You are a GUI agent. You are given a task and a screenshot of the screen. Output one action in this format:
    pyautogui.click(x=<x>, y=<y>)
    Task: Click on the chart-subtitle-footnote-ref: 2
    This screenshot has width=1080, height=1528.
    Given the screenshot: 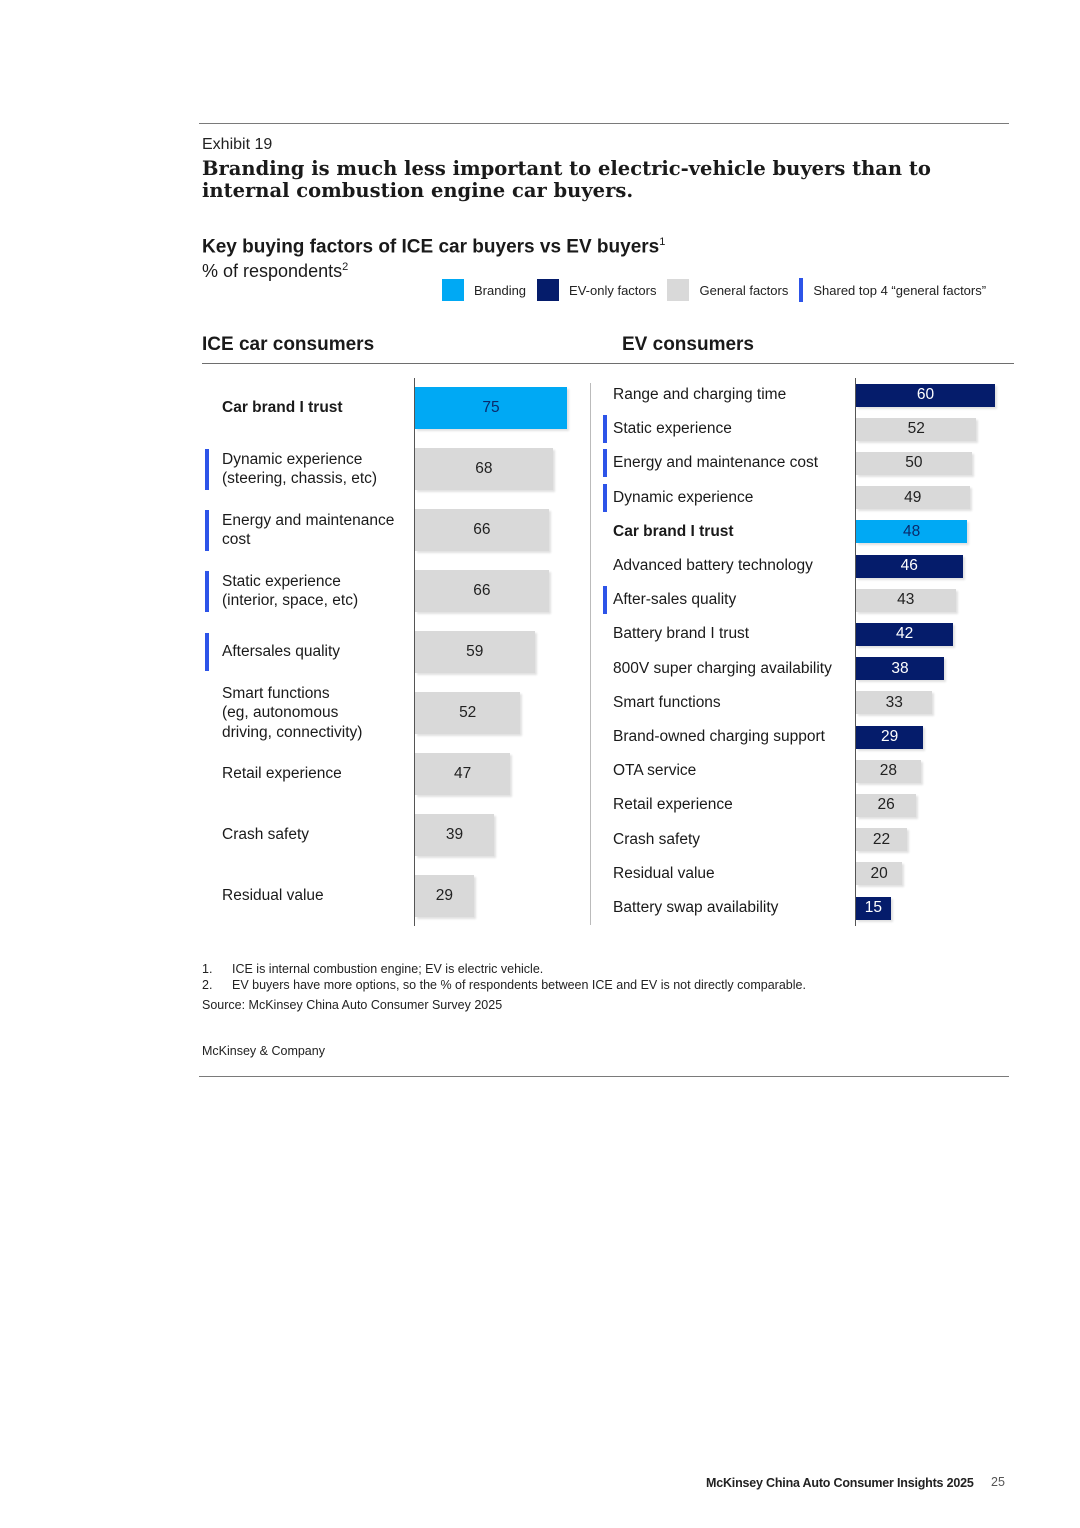 What is the action you would take?
    pyautogui.click(x=345, y=267)
    